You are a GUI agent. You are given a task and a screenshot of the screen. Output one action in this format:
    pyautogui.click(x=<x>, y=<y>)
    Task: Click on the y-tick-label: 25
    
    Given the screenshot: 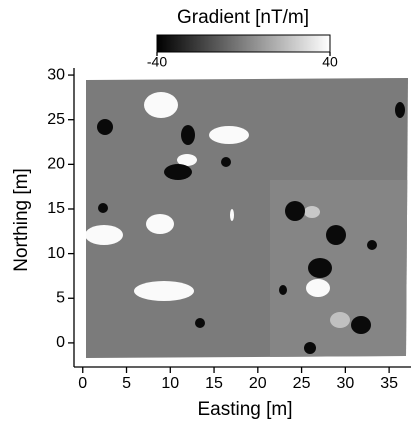 What is the action you would take?
    pyautogui.click(x=56, y=119)
    